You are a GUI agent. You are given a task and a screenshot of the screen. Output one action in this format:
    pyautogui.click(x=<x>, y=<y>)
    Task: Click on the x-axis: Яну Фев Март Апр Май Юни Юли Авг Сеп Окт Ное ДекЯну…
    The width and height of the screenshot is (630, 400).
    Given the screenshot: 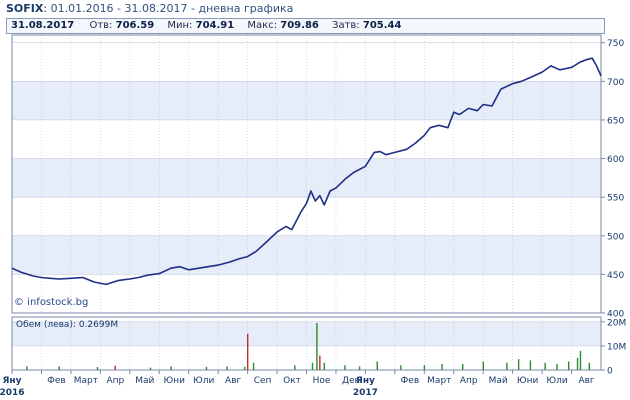 What is the action you would take?
    pyautogui.click(x=297, y=384)
    